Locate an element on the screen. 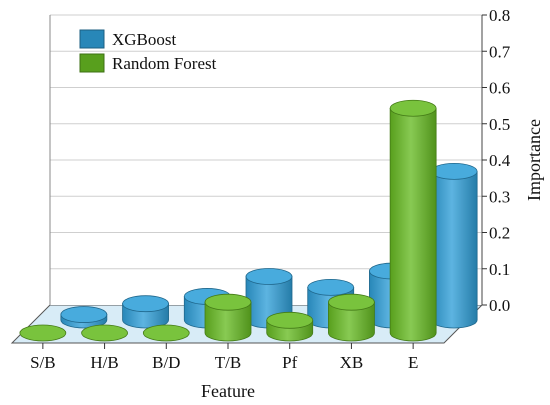 This screenshot has width=550, height=405. x-tick-label: S/B is located at coordinates (43, 362).